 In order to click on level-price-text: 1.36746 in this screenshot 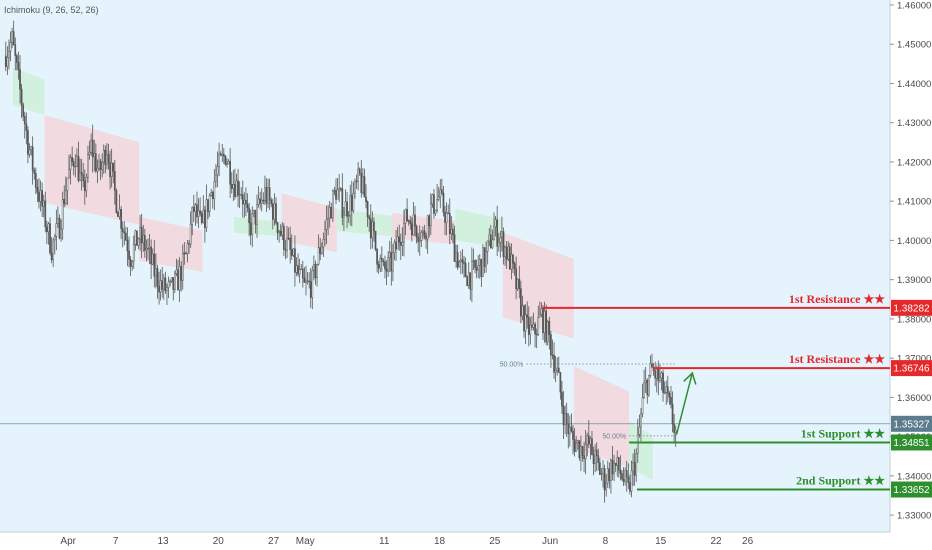, I will do `click(911, 369)`.